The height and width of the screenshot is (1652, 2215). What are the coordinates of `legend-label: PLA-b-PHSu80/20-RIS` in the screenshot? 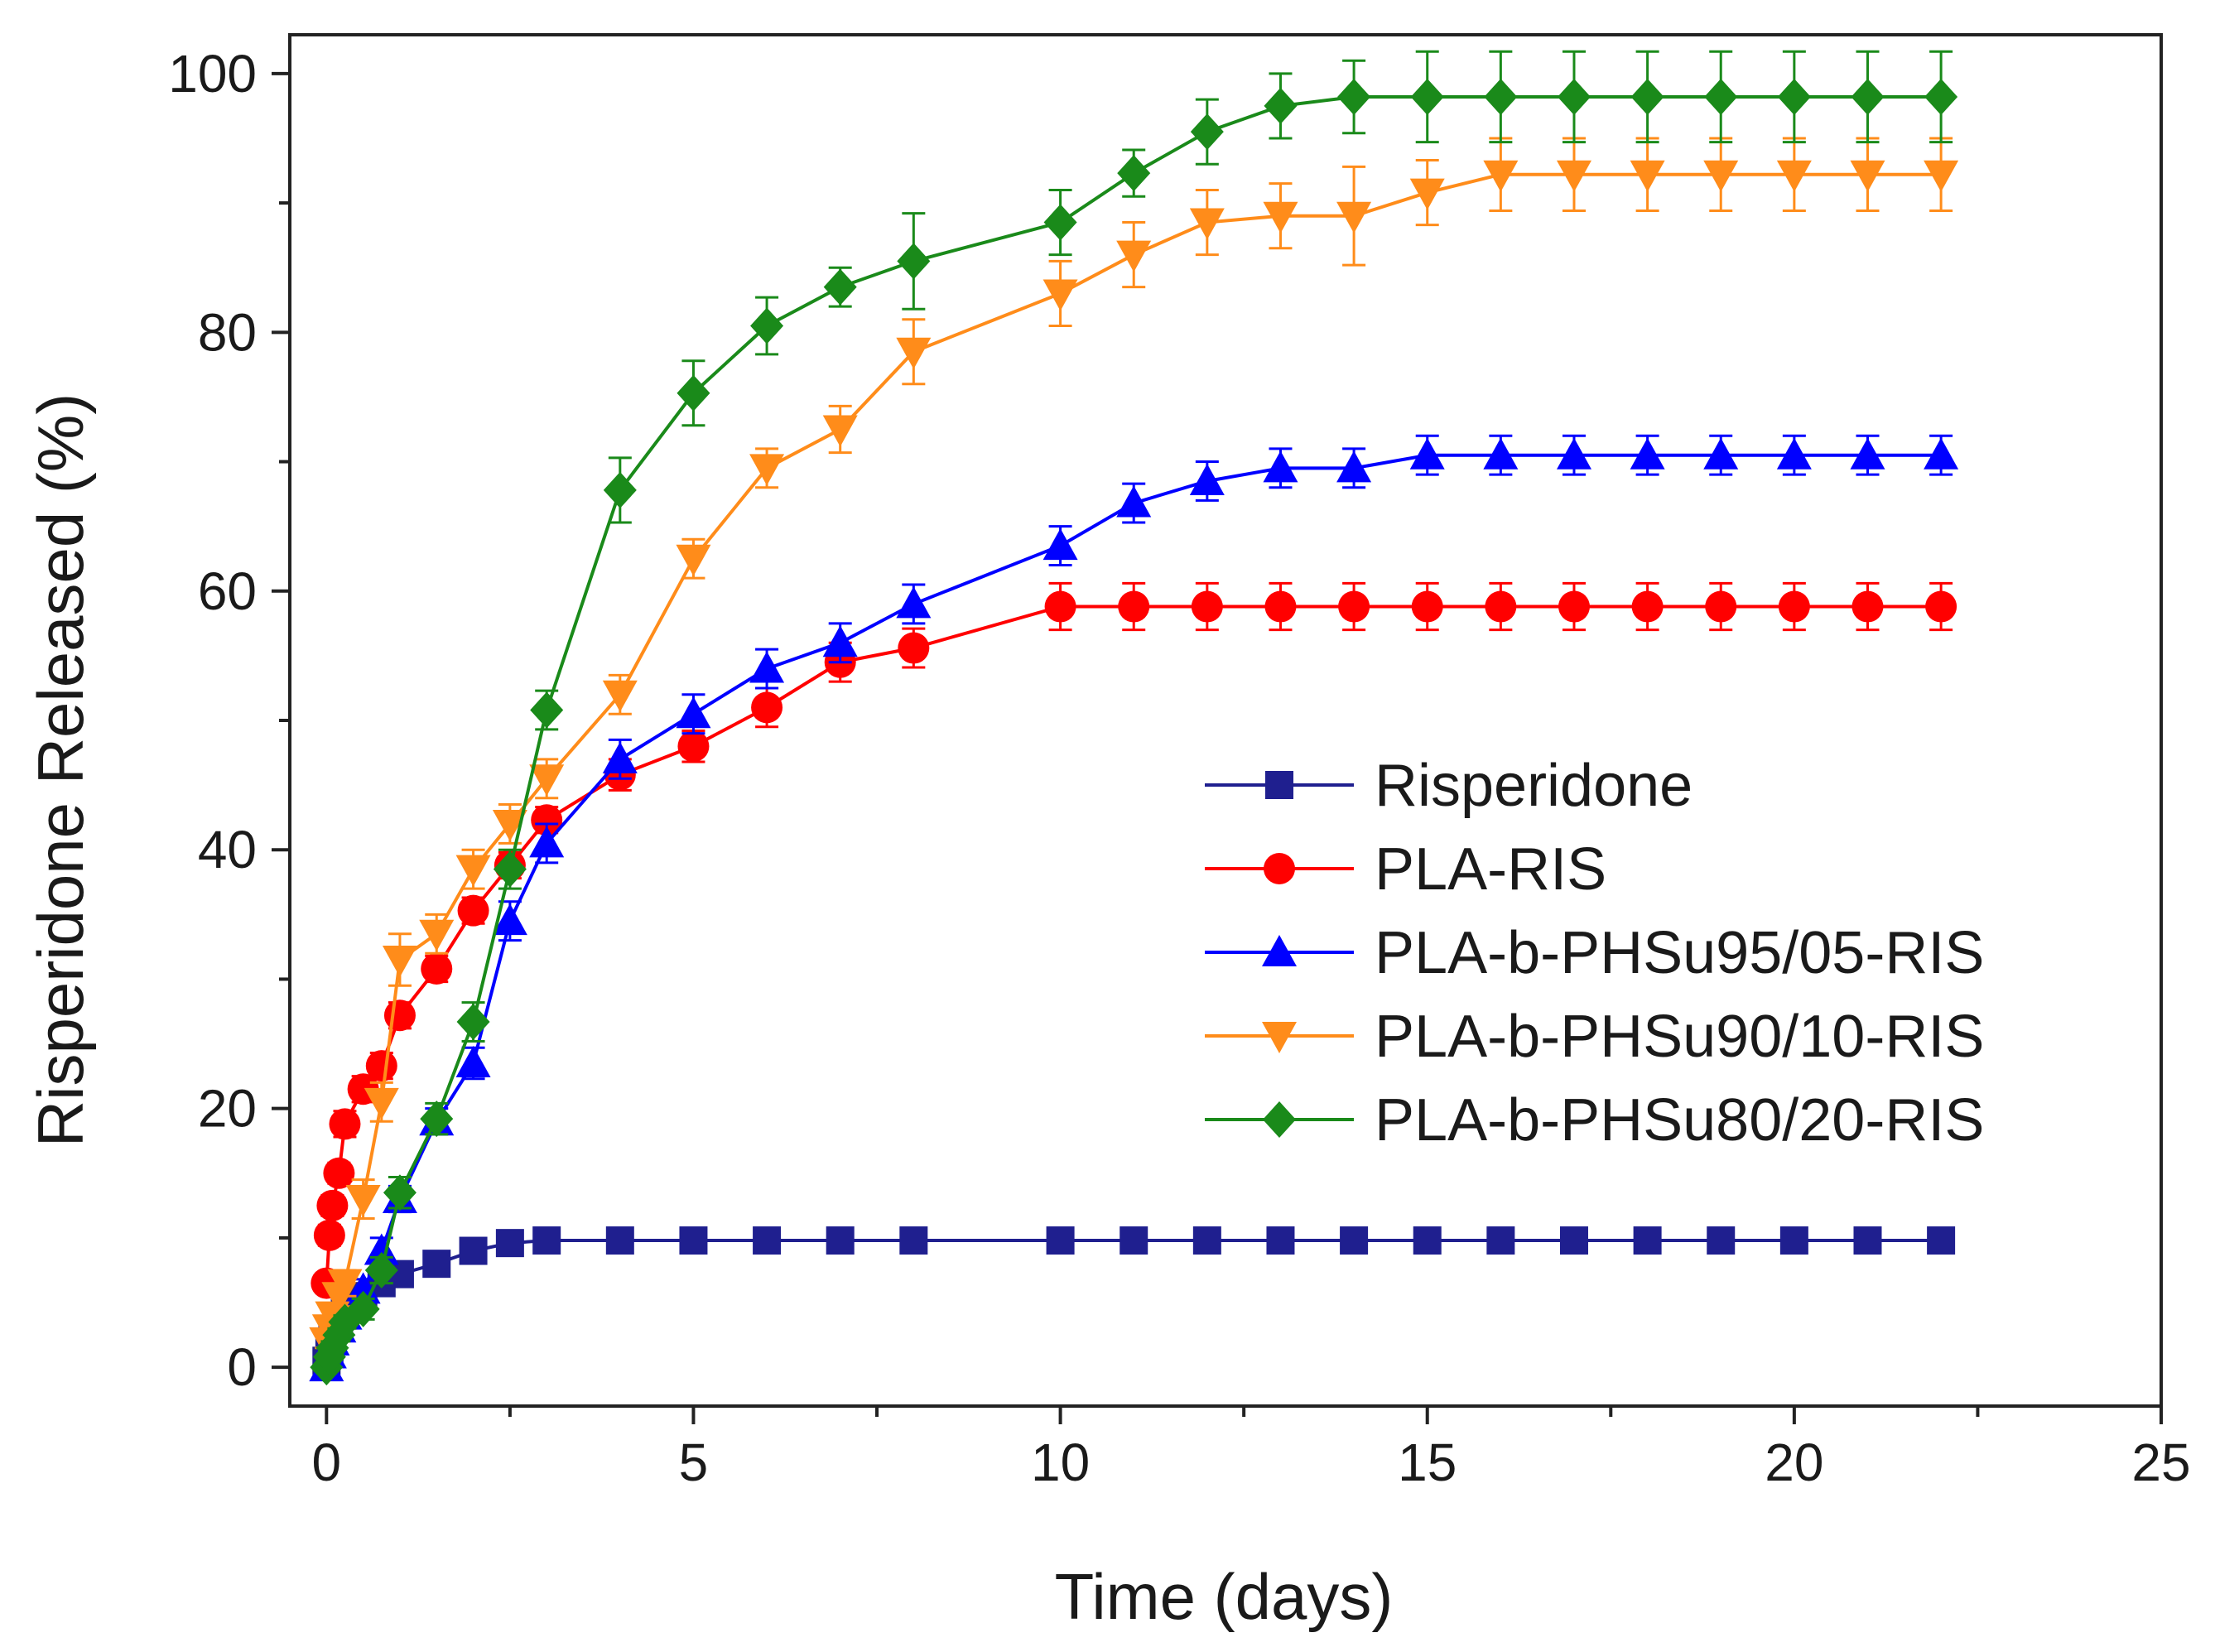 It's located at (1679, 1120).